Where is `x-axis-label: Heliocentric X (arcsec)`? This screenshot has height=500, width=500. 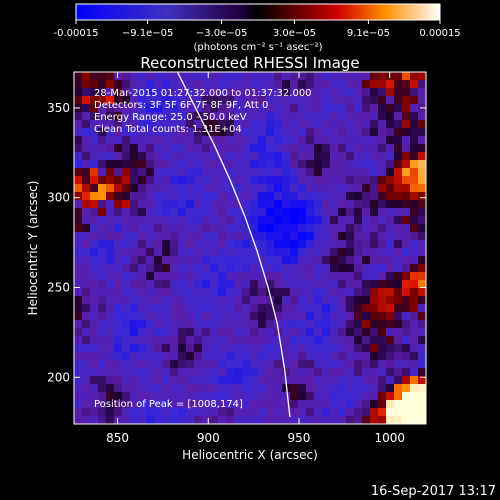 x-axis-label: Heliocentric X (arcsec) is located at coordinates (250, 455).